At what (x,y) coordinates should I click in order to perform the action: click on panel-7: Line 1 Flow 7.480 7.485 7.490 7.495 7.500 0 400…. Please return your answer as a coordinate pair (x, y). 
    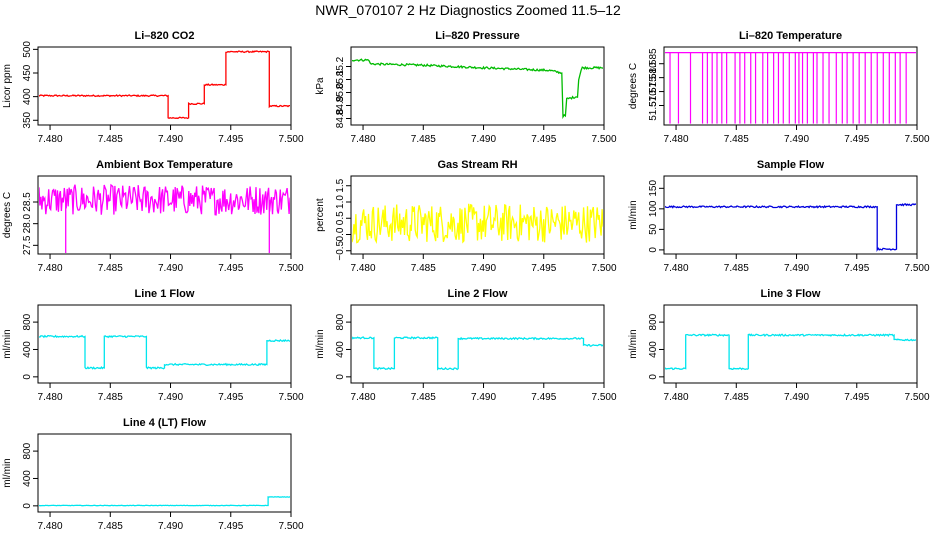
    Looking at the image, I should click on (153, 345).